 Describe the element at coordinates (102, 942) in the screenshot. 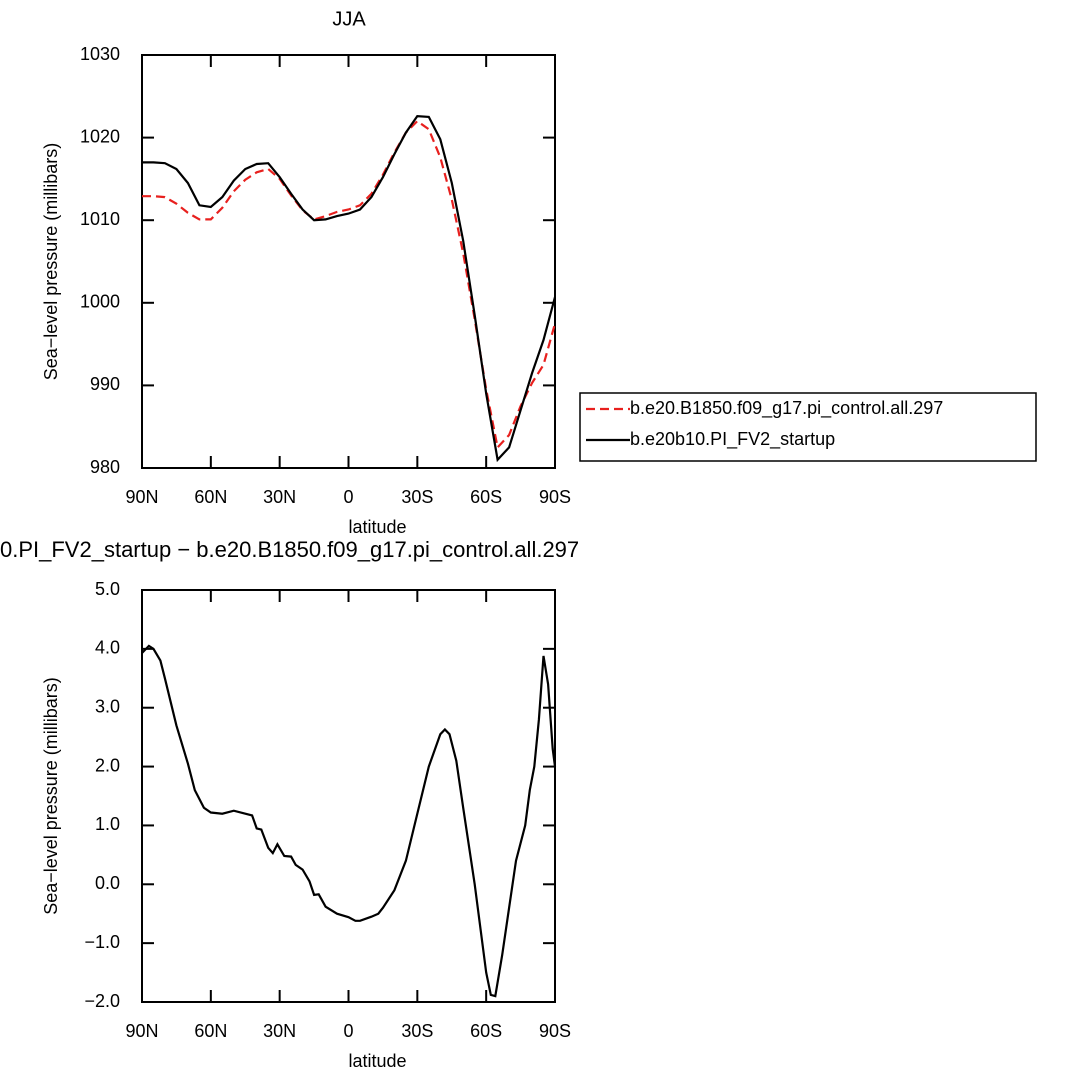

I see `y-tick-label: −1.0` at that location.